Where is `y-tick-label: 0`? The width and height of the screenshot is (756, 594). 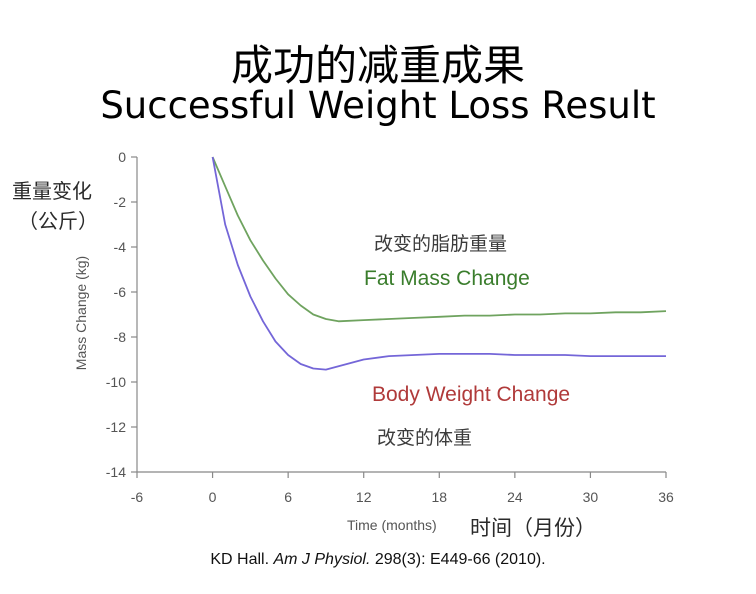 y-tick-label: 0 is located at coordinates (122, 157).